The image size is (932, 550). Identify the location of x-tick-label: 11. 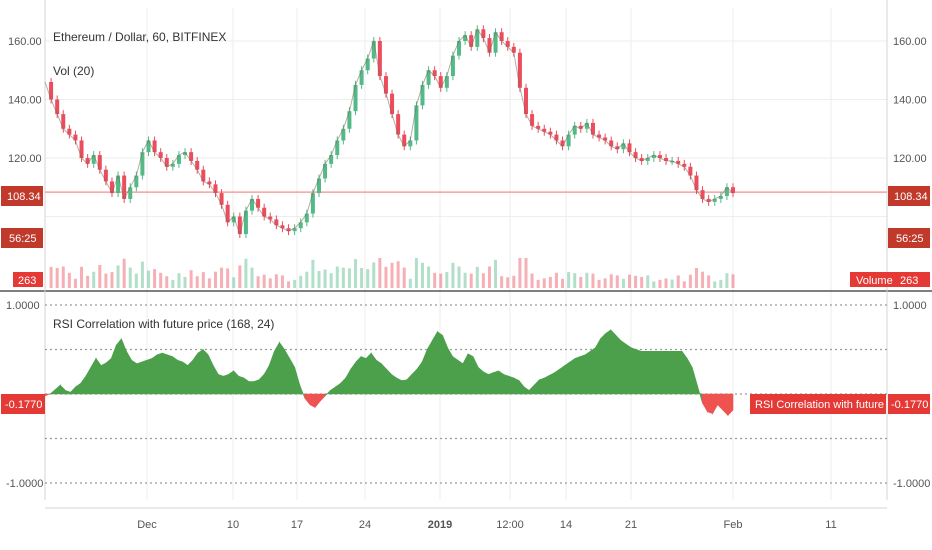
(830, 525).